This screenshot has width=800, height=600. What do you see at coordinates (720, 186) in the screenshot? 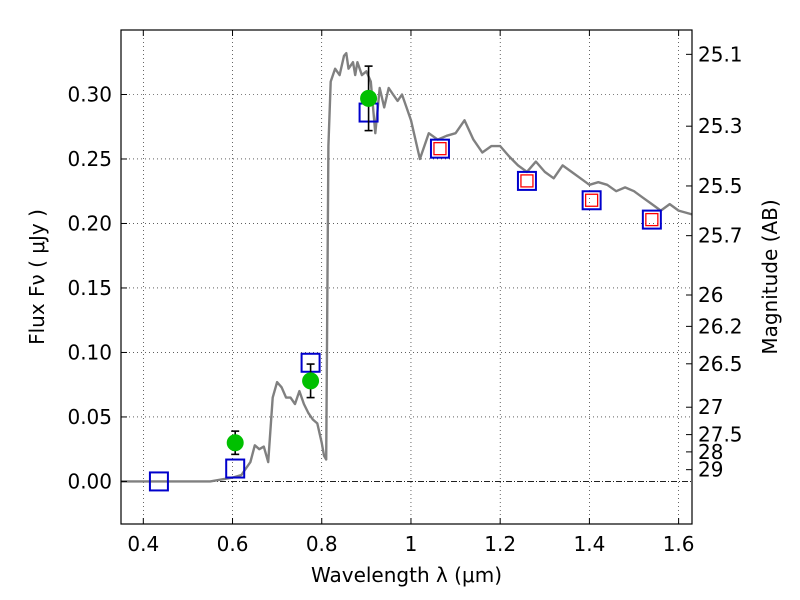
I see `y2-tick-label: 25.5` at bounding box center [720, 186].